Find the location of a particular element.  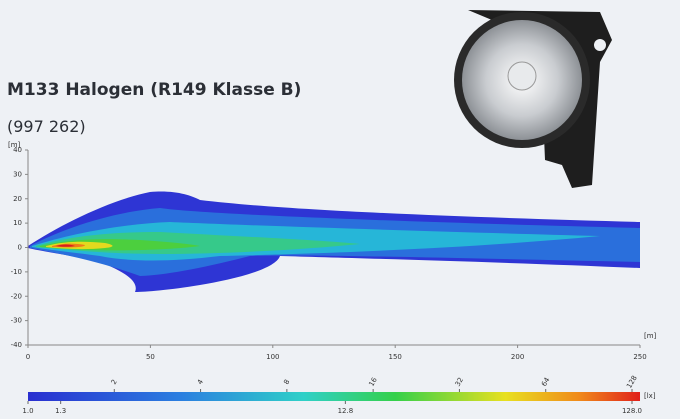

colorbar-tick-label: 1.0 is located at coordinates (27, 411).